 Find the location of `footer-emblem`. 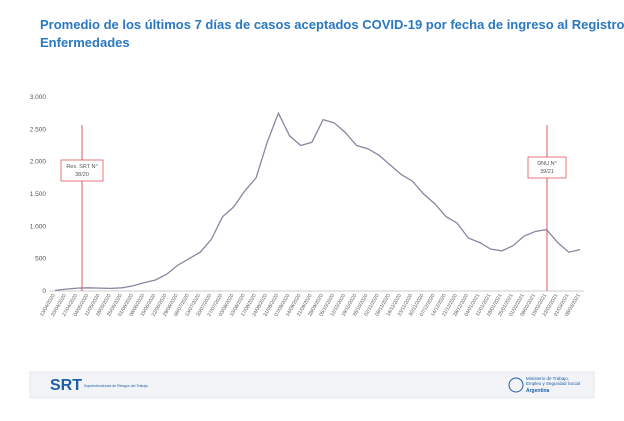

footer-emblem is located at coordinates (516, 385).